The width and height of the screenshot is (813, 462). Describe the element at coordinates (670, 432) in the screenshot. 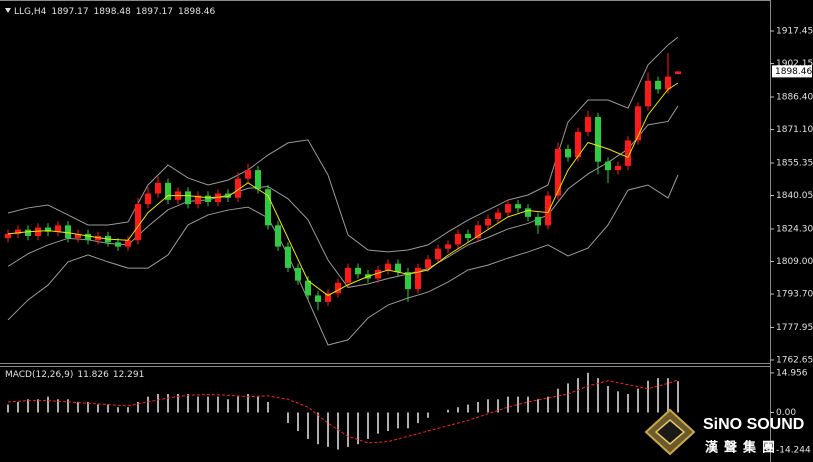

I see `logo-emblem-inner` at that location.